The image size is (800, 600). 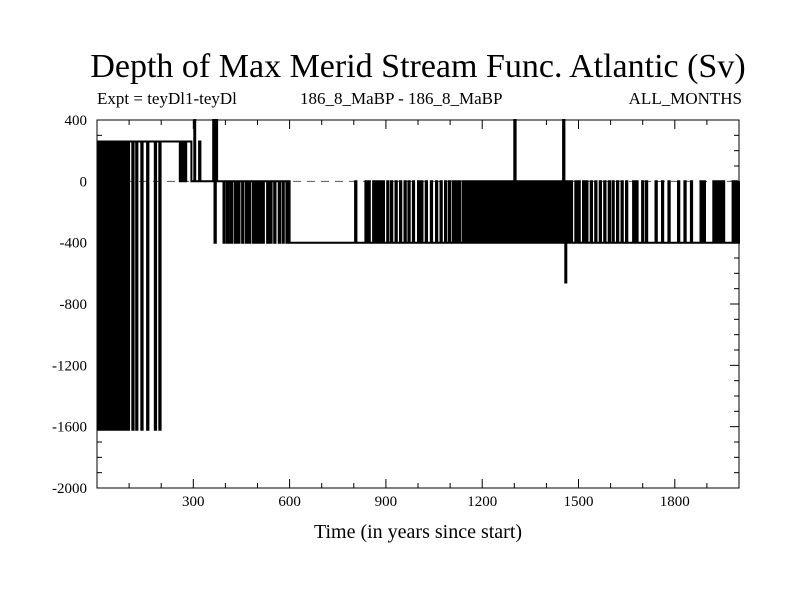 What do you see at coordinates (74, 244) in the screenshot?
I see `y-tick-label: -400` at bounding box center [74, 244].